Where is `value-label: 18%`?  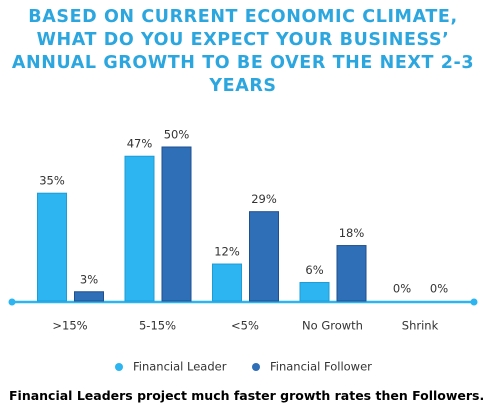
value-label: 18% is located at coordinates (352, 233).